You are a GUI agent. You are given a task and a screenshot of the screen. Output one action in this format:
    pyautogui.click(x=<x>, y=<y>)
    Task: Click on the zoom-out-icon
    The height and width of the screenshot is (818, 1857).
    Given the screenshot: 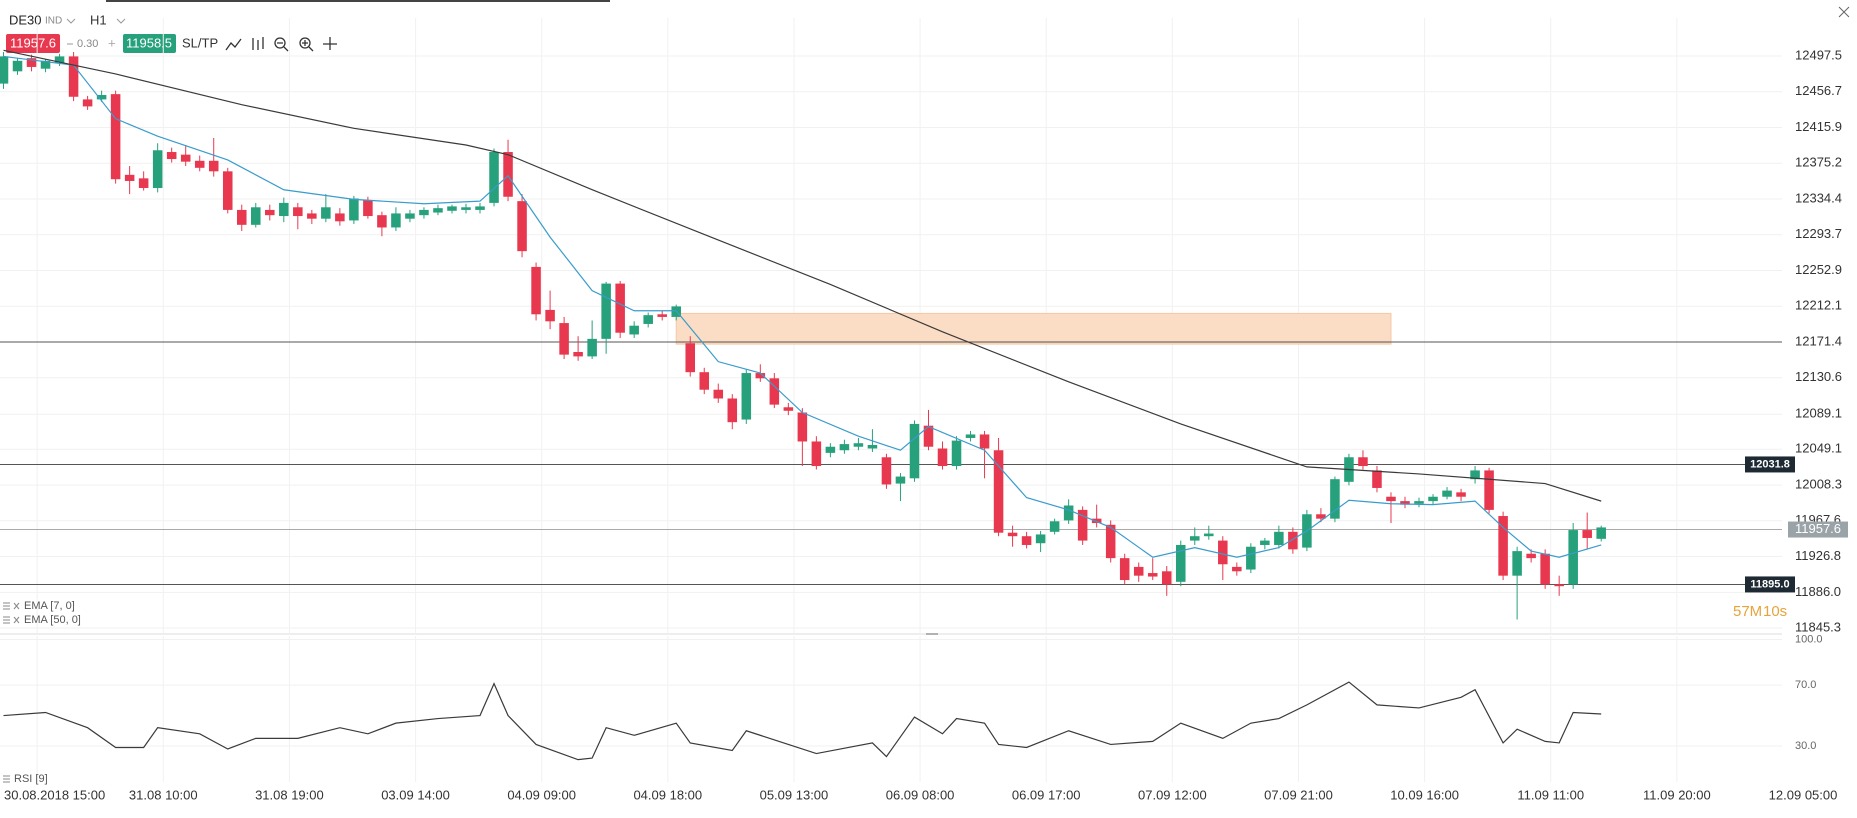 What is the action you would take?
    pyautogui.click(x=280, y=43)
    